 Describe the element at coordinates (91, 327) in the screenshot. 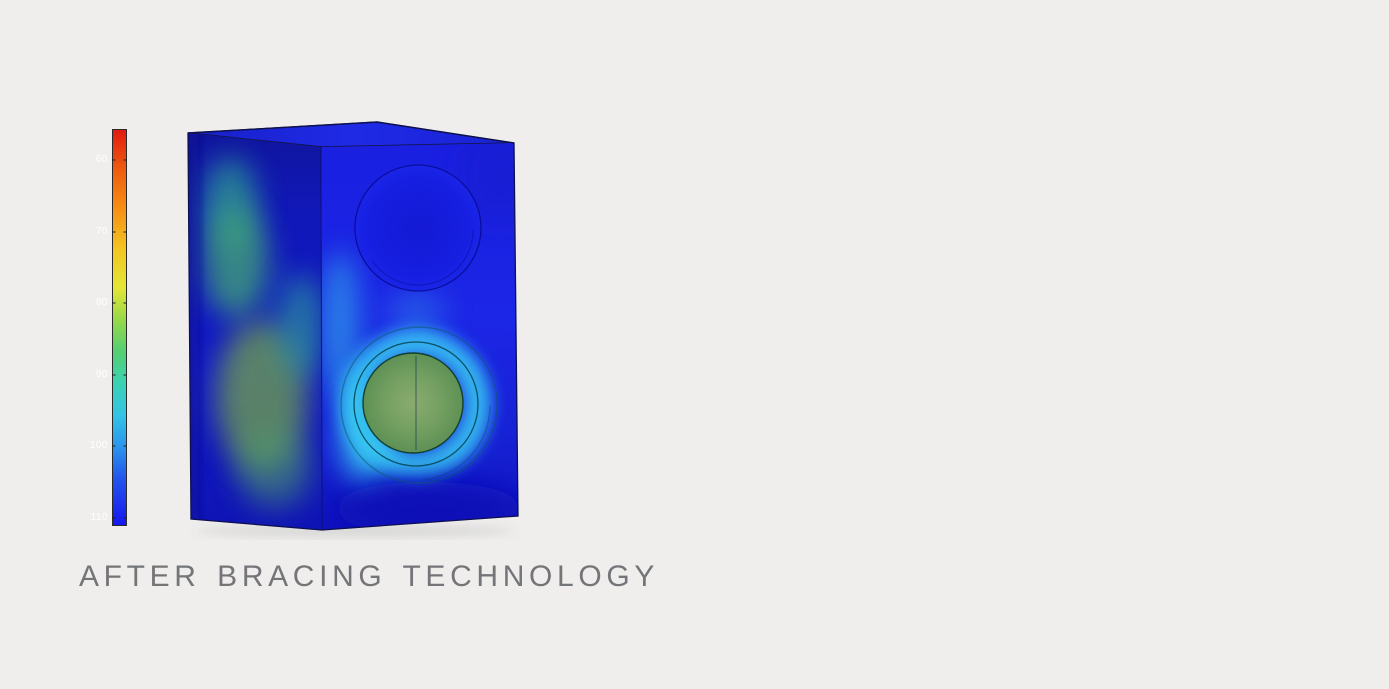

I see `colorbar-labels-after: 60 70 80 90 100 110` at that location.